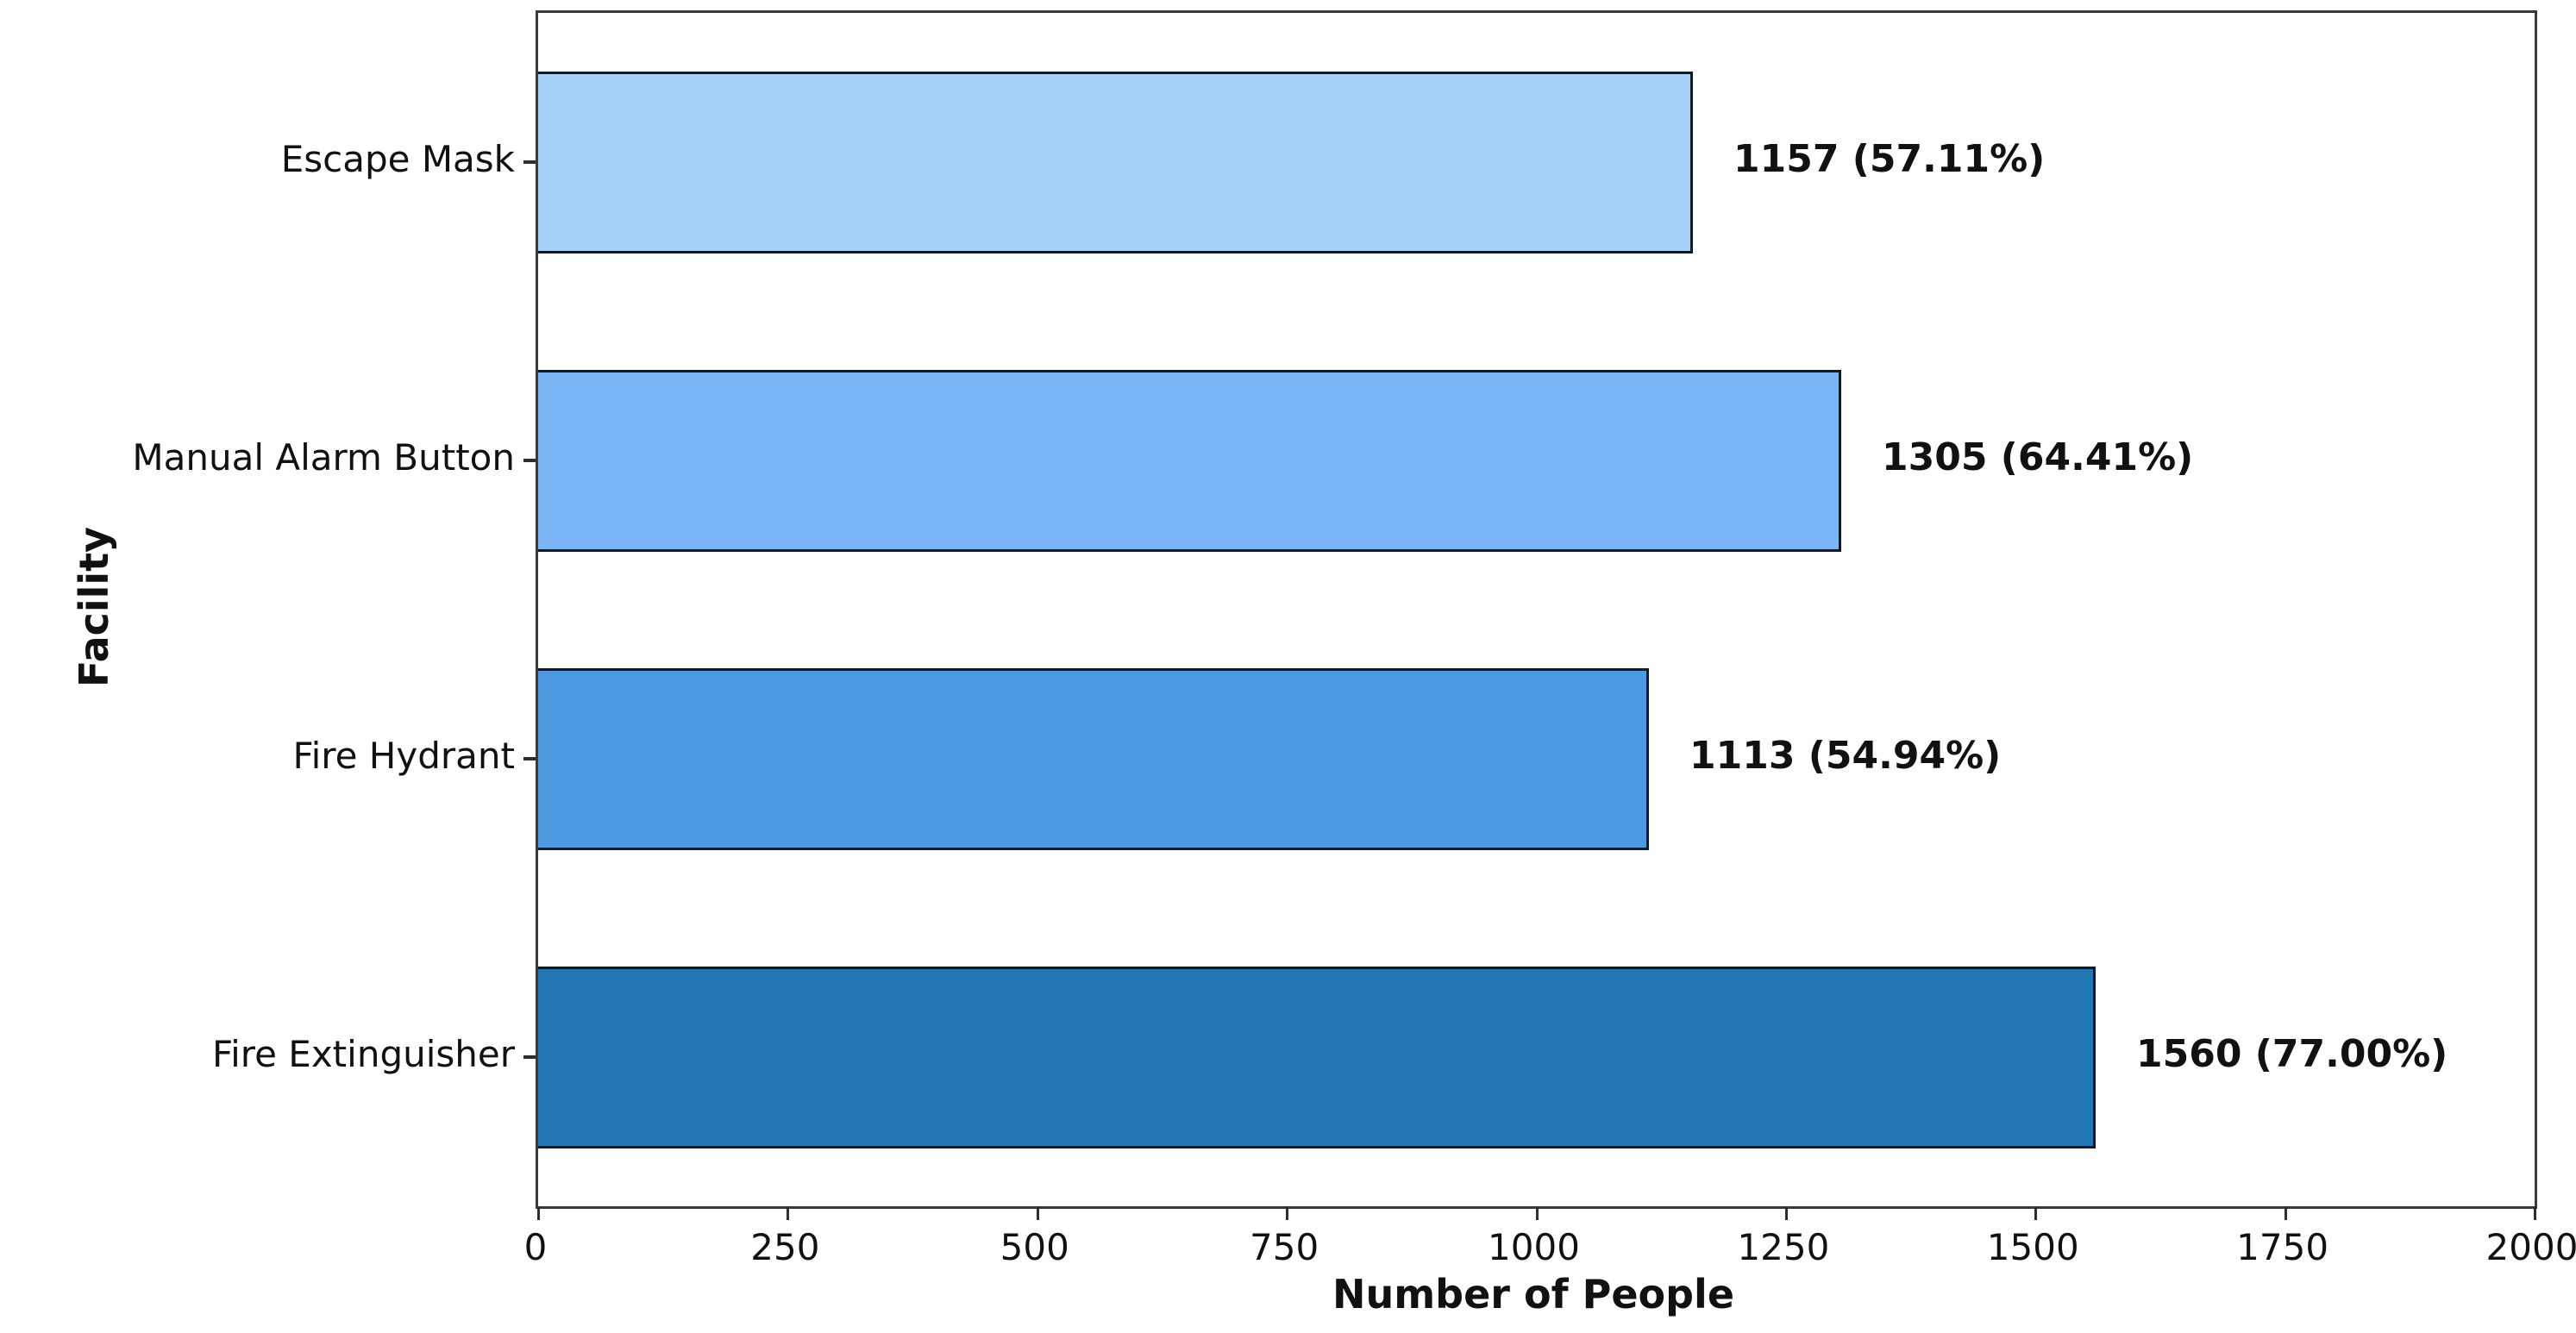 The width and height of the screenshot is (2576, 1333). What do you see at coordinates (1533, 1294) in the screenshot?
I see `x-axis-label: Number of People` at bounding box center [1533, 1294].